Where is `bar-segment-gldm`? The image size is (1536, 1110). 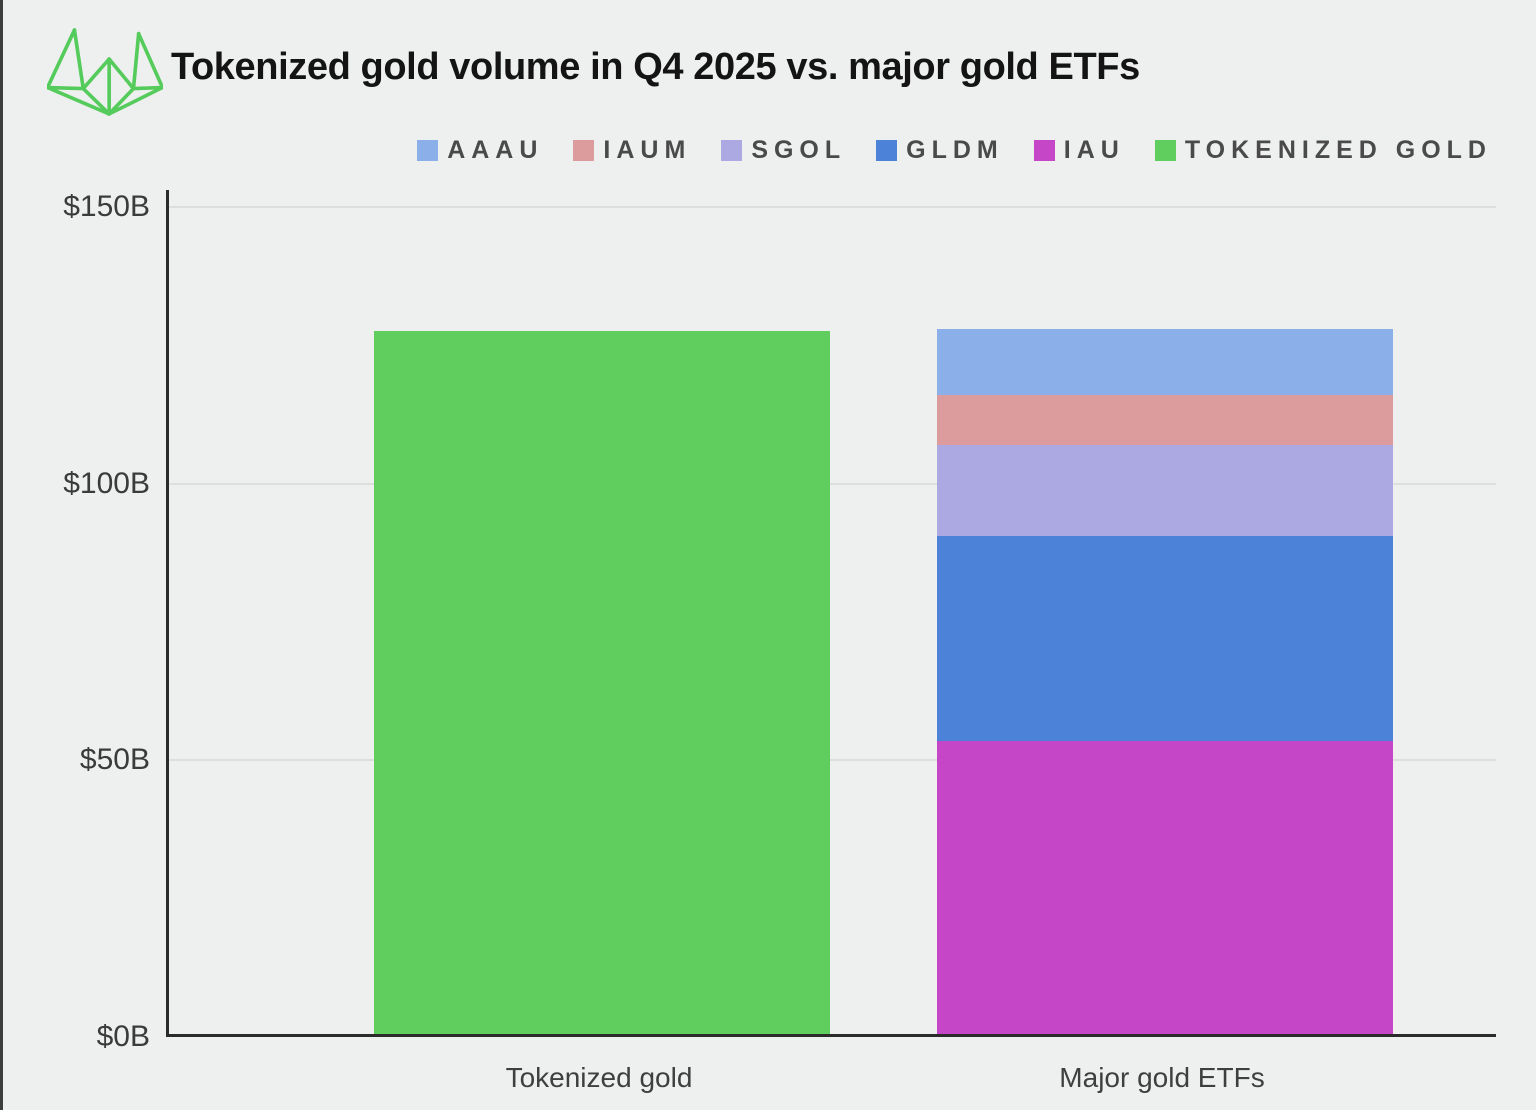 bar-segment-gldm is located at coordinates (1165, 638).